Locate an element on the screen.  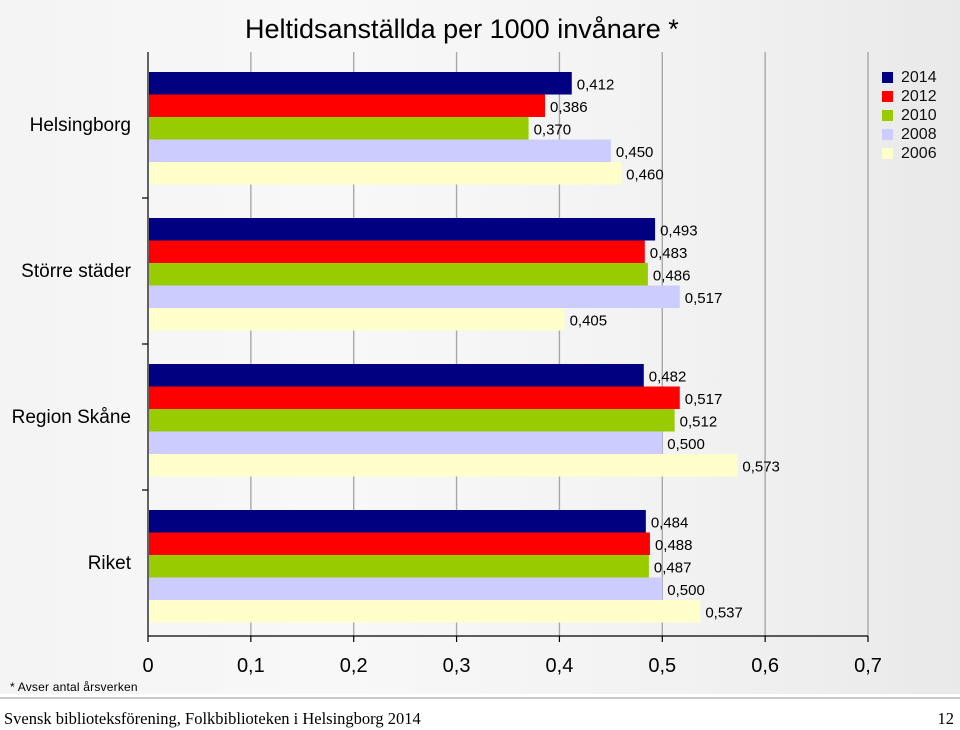
bar-label-2008-2: 0,500 is located at coordinates (686, 444).